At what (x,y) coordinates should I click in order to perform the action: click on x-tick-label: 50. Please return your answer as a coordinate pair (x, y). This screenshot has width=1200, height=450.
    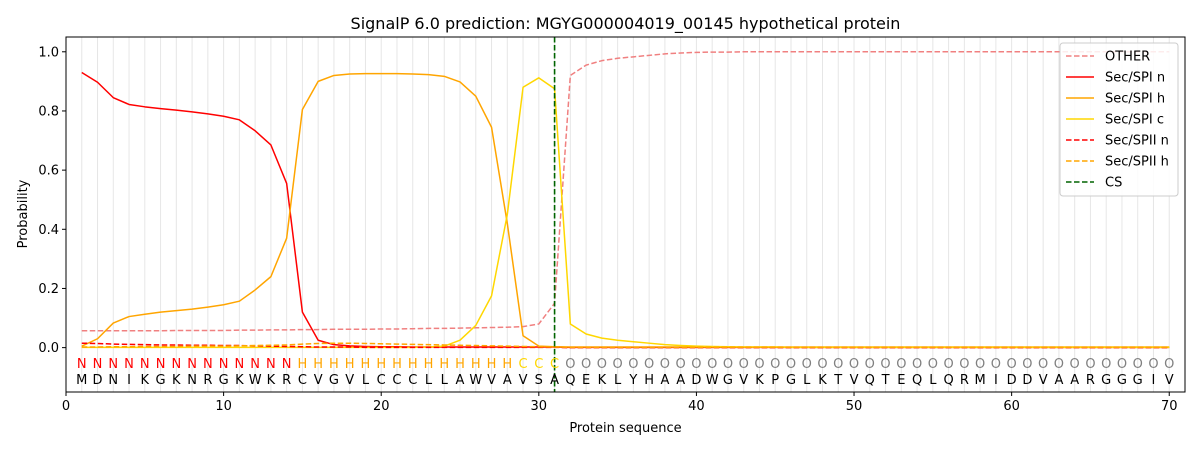
    Looking at the image, I should click on (854, 406).